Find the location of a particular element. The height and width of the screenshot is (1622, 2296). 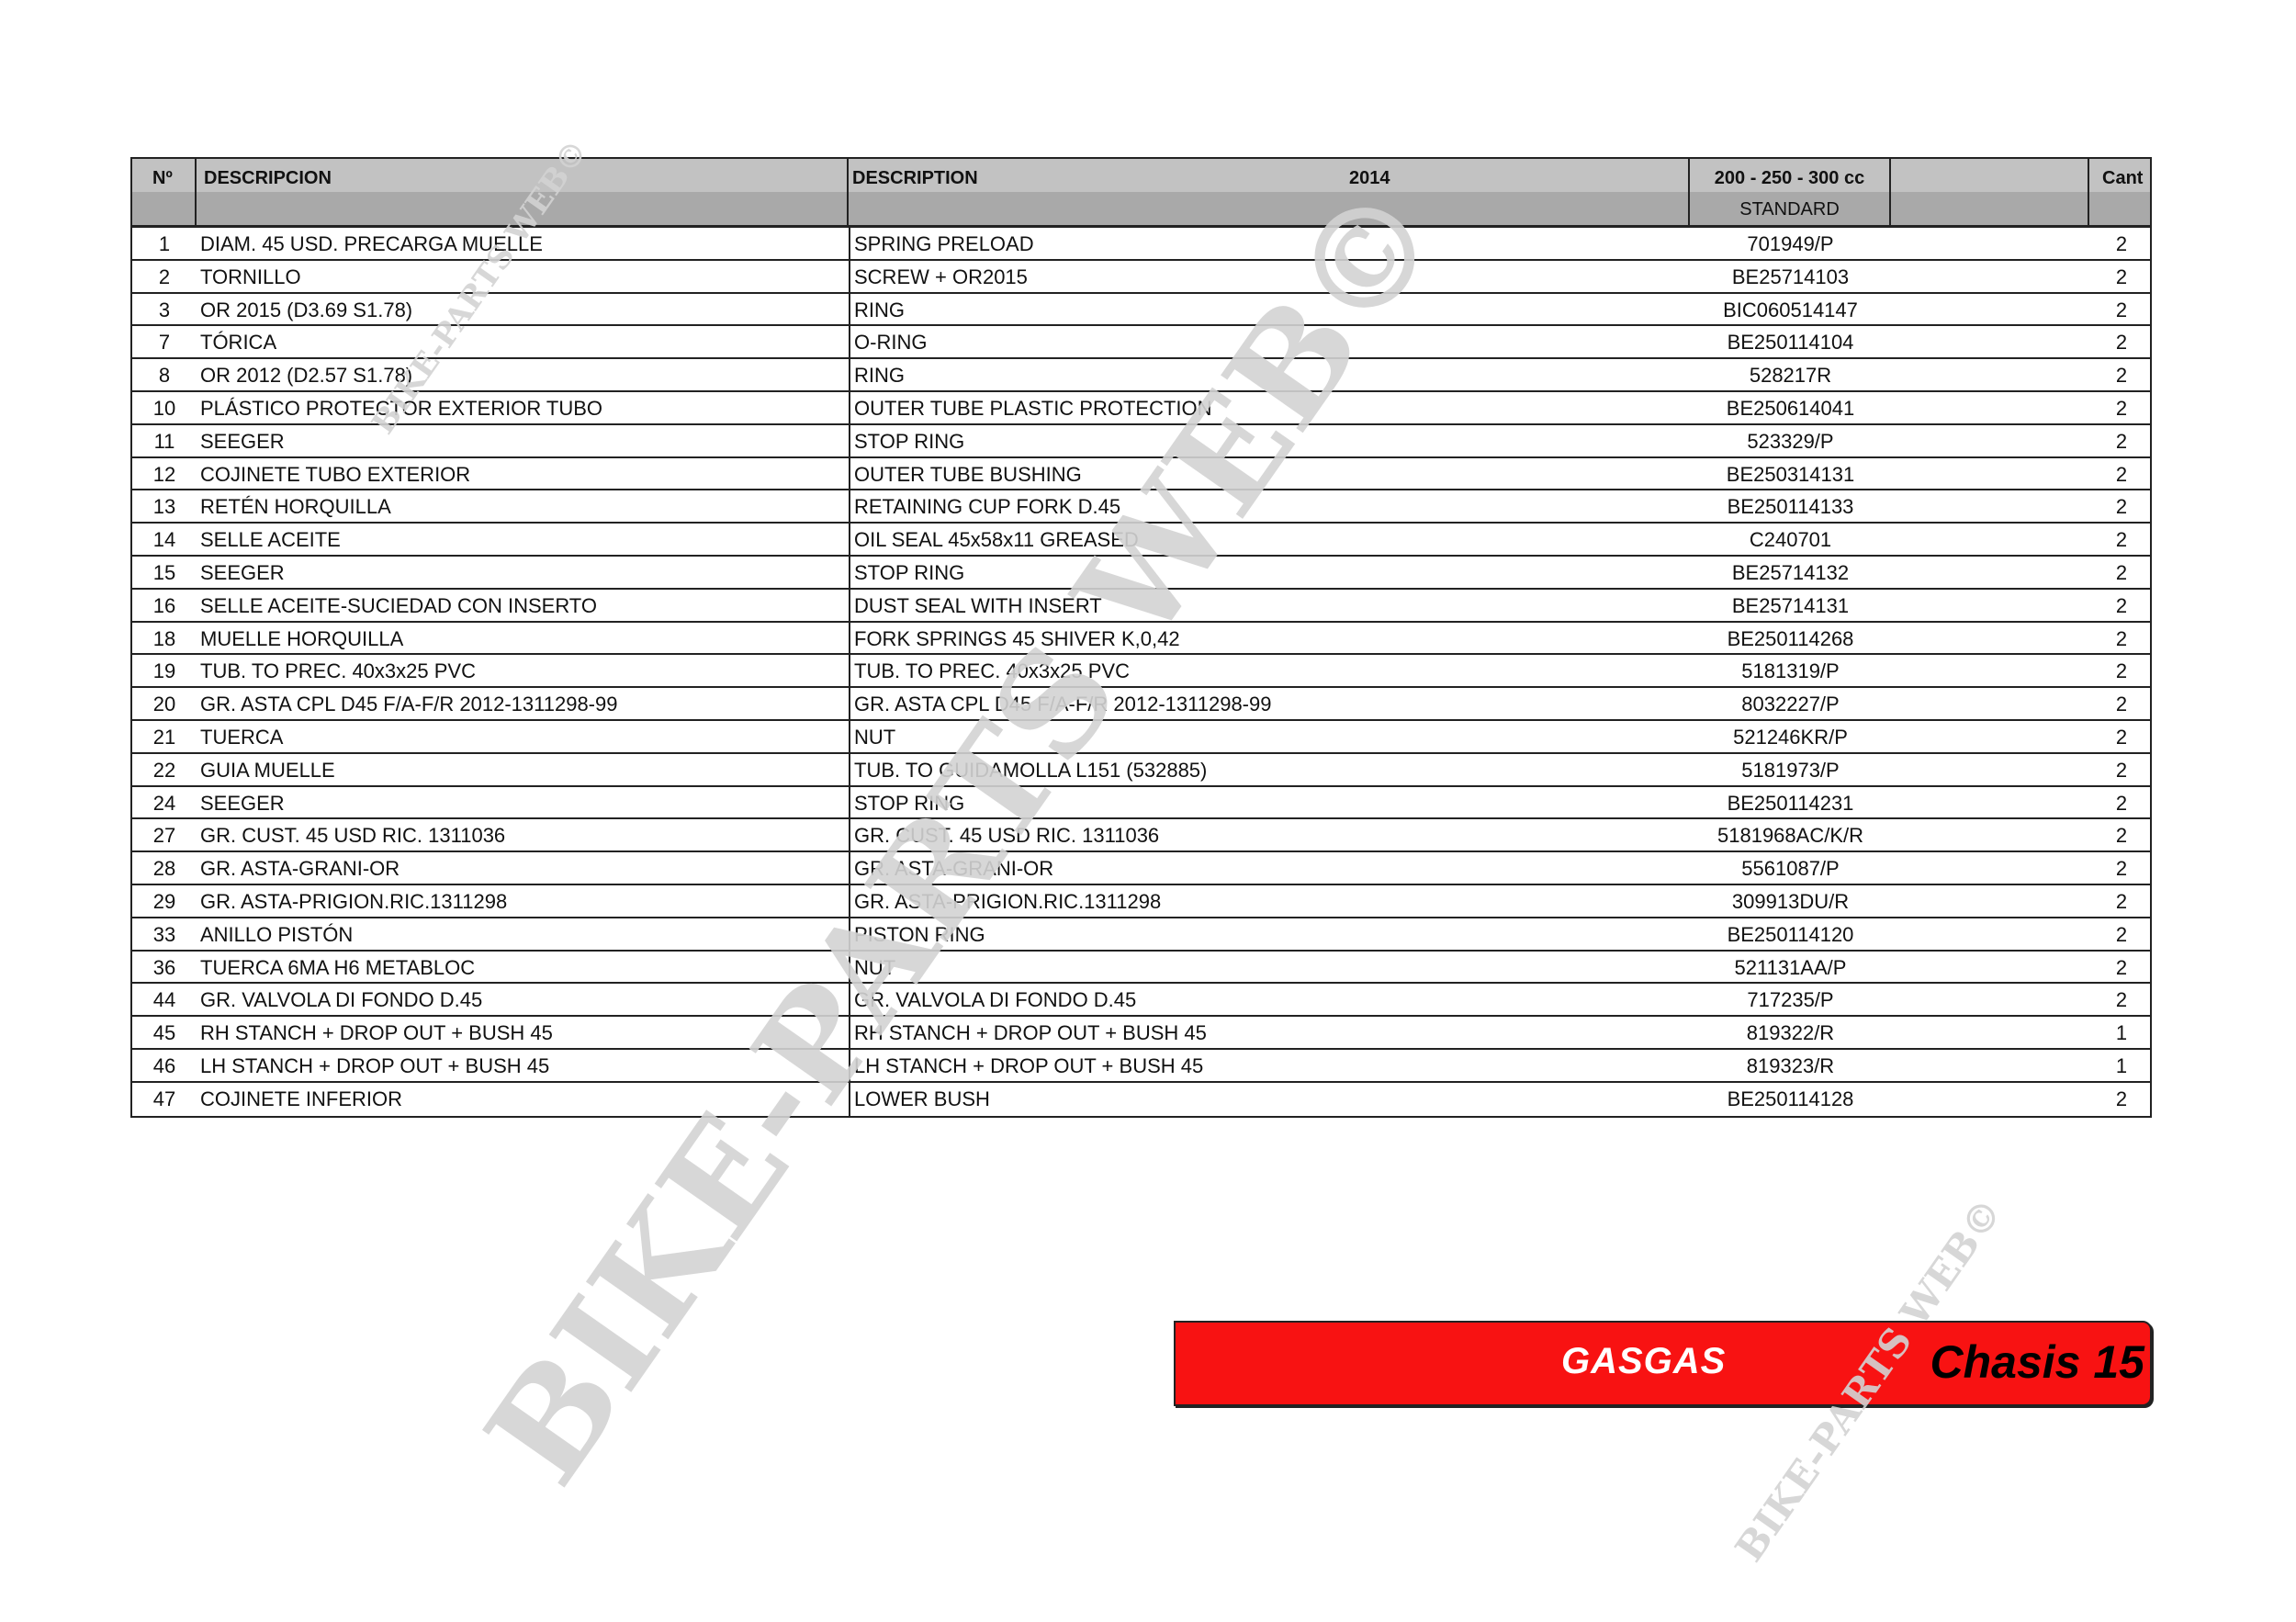

item-number: 45 is located at coordinates (164, 1033).